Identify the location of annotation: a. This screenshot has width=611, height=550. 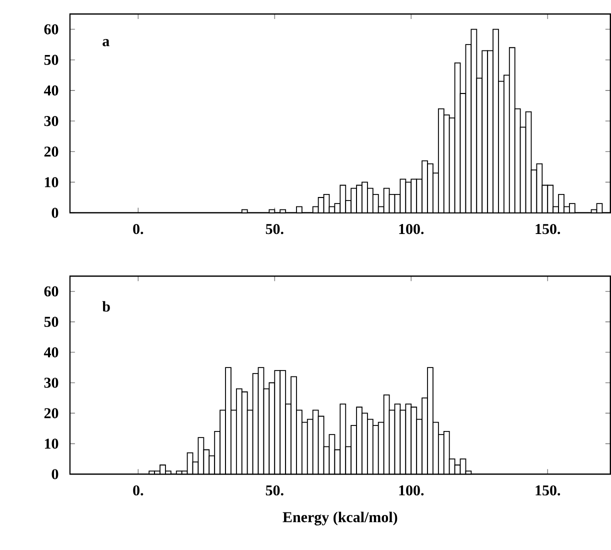
(106, 42).